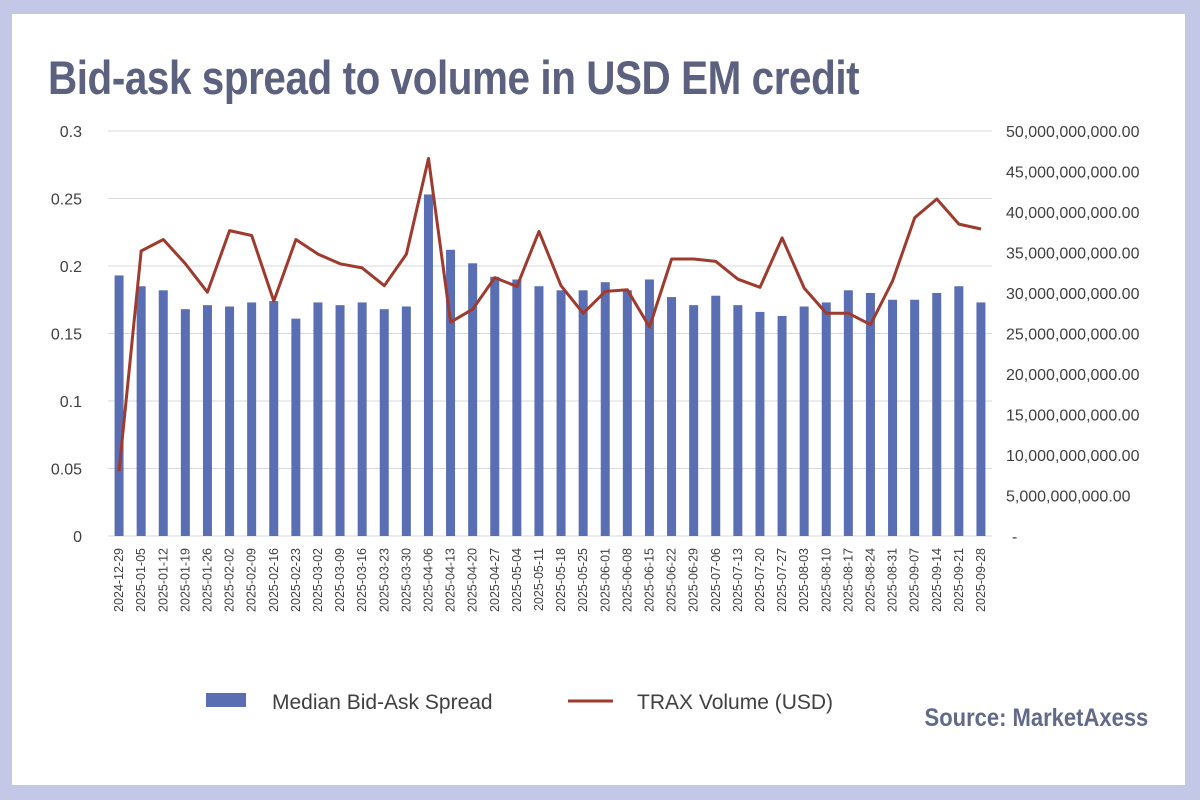 This screenshot has width=1200, height=800. I want to click on right-tick-label: 30,000,000,000.00, so click(1073, 294).